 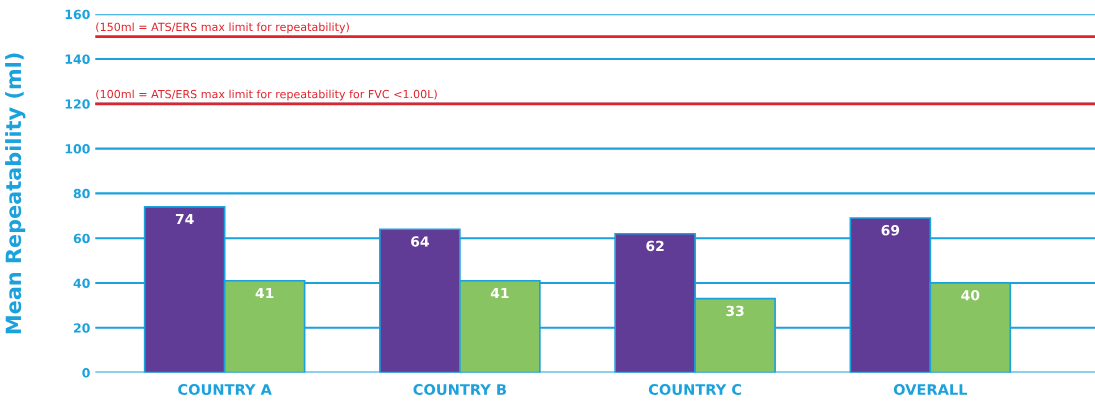 I want to click on y-tick-label: 40, so click(x=81, y=283).